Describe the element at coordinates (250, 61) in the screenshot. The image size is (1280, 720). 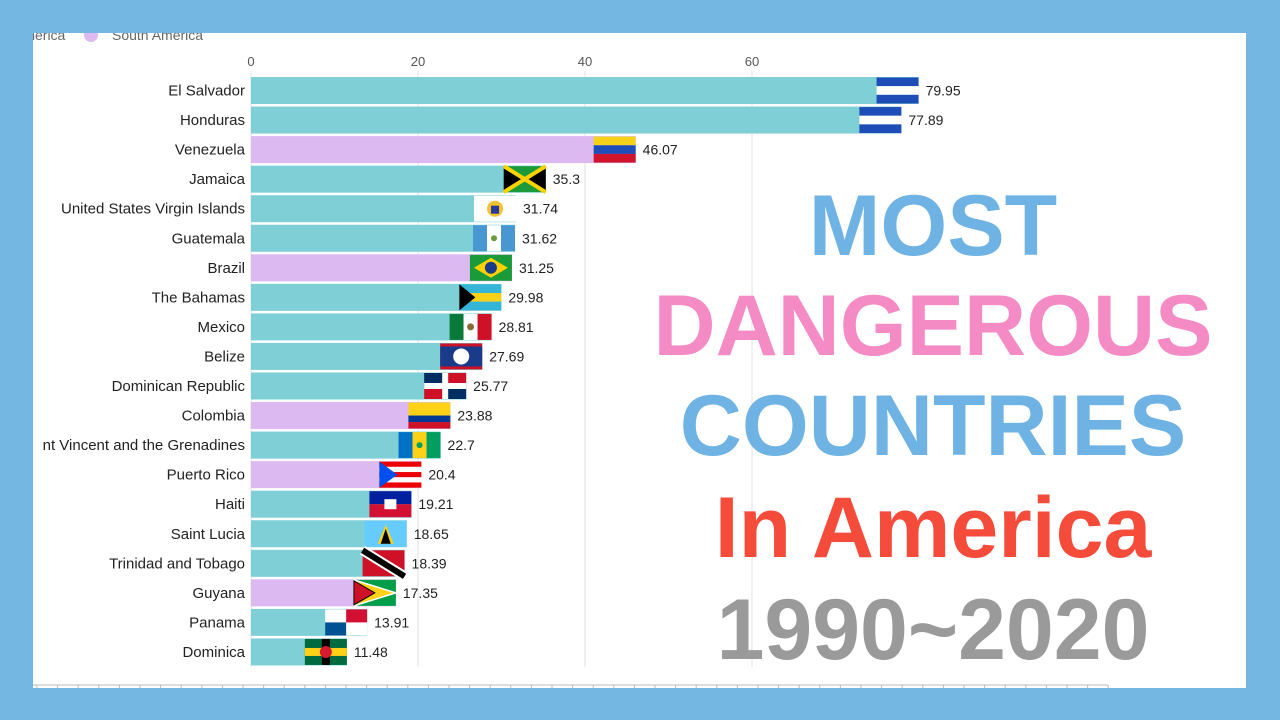
I see `tick-label: 0` at that location.